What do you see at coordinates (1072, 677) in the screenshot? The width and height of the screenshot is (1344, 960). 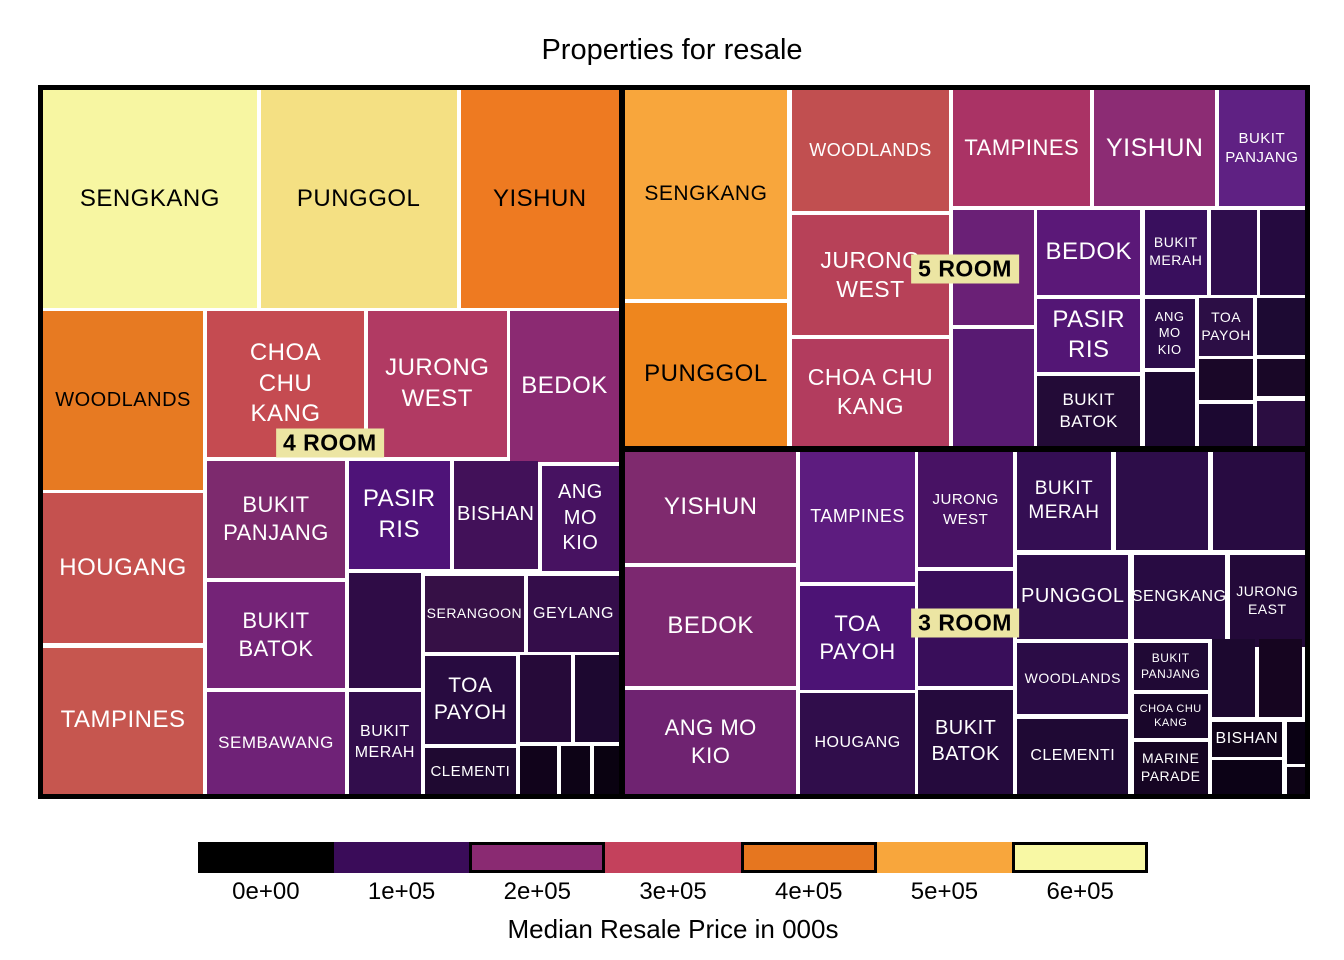 I see `treemap-cell-label: WOODLANDS` at bounding box center [1072, 677].